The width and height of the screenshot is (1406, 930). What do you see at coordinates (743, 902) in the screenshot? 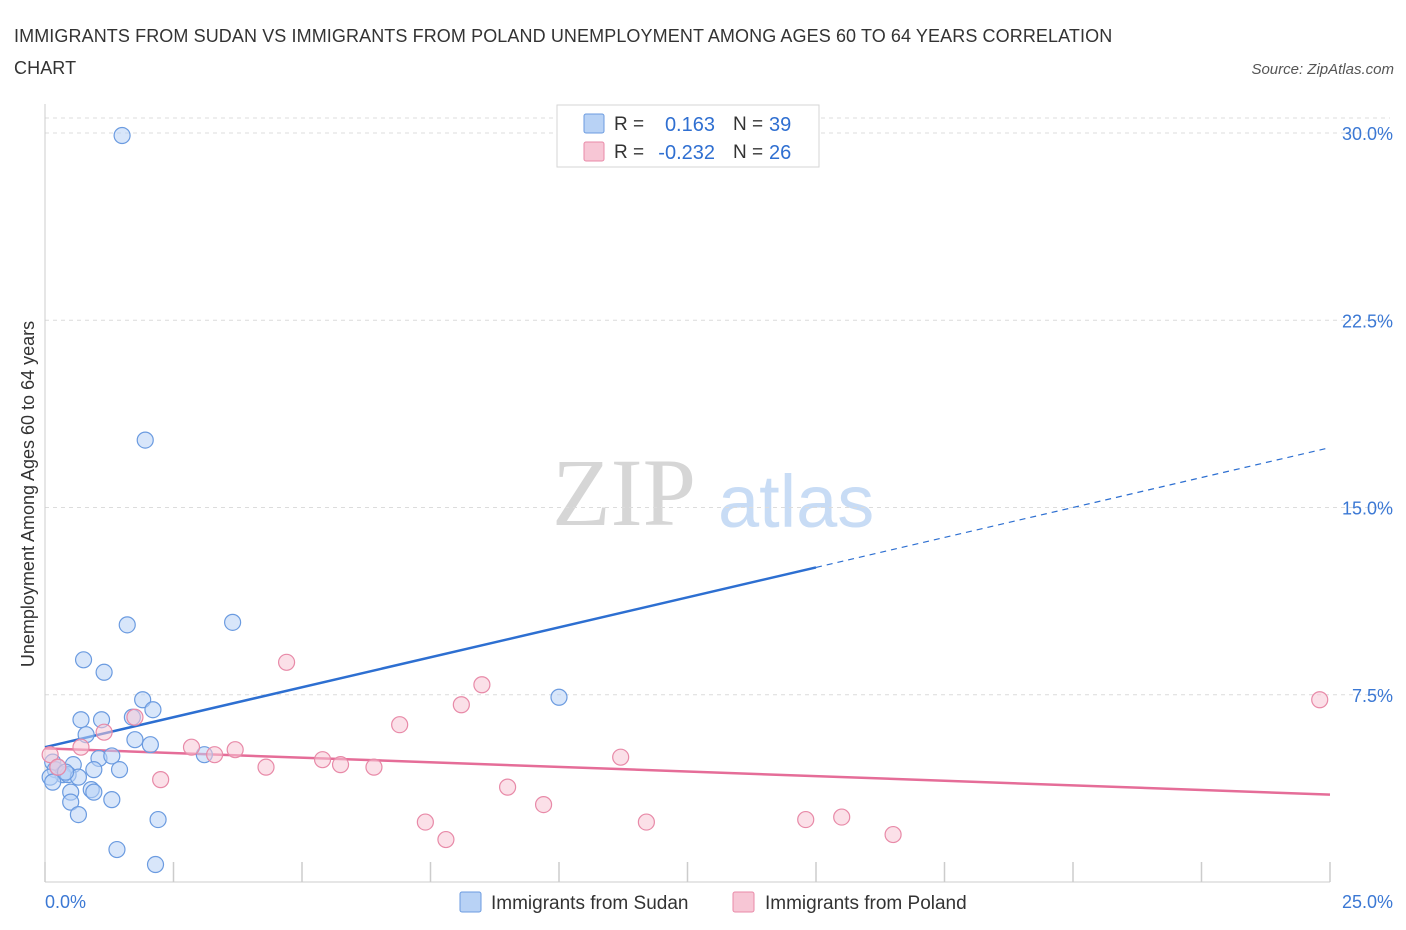
I see `legend-swatch-poland` at bounding box center [743, 902].